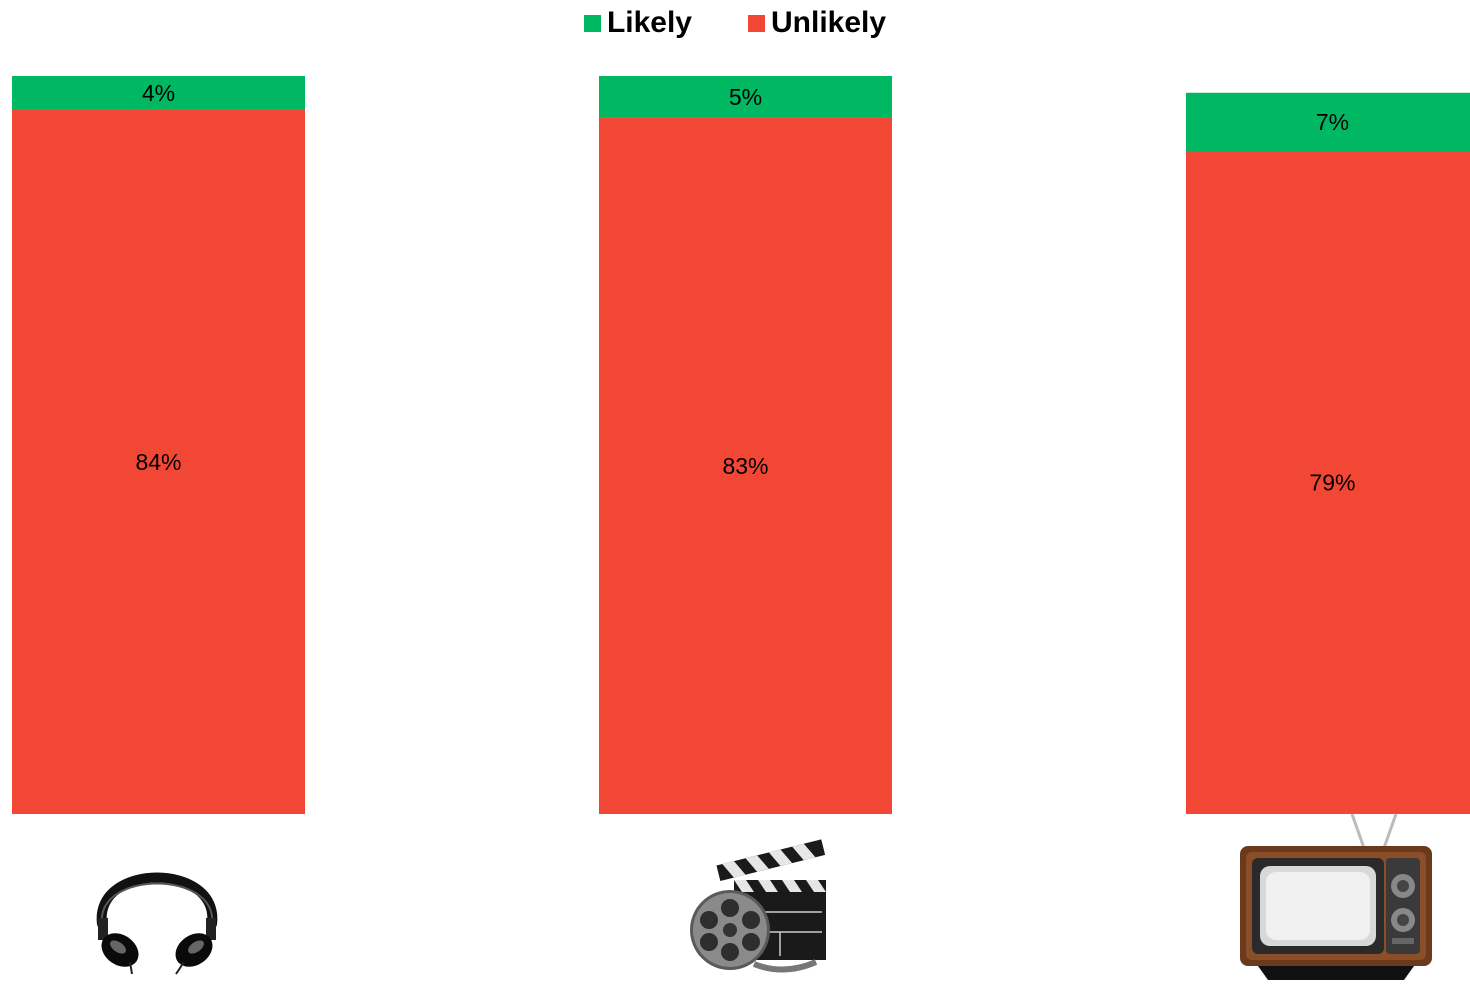 The width and height of the screenshot is (1470, 985). What do you see at coordinates (759, 908) in the screenshot?
I see `film-reel-clapperboard-icon` at bounding box center [759, 908].